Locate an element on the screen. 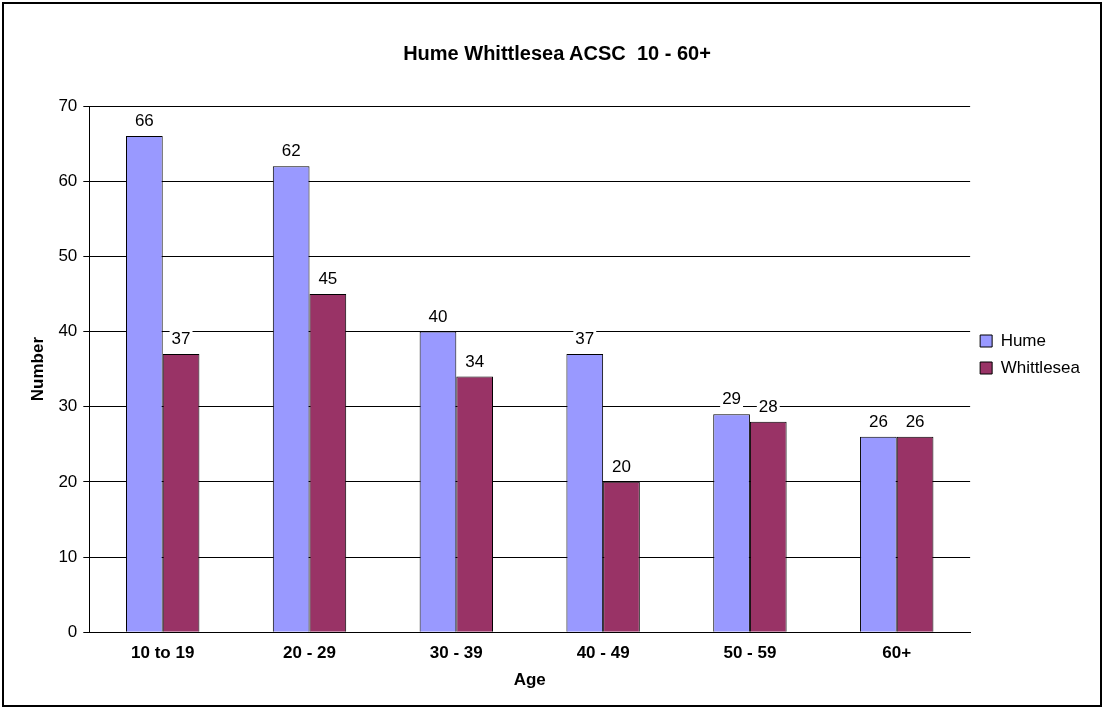 The height and width of the screenshot is (713, 1108). data-label: 29 is located at coordinates (732, 399).